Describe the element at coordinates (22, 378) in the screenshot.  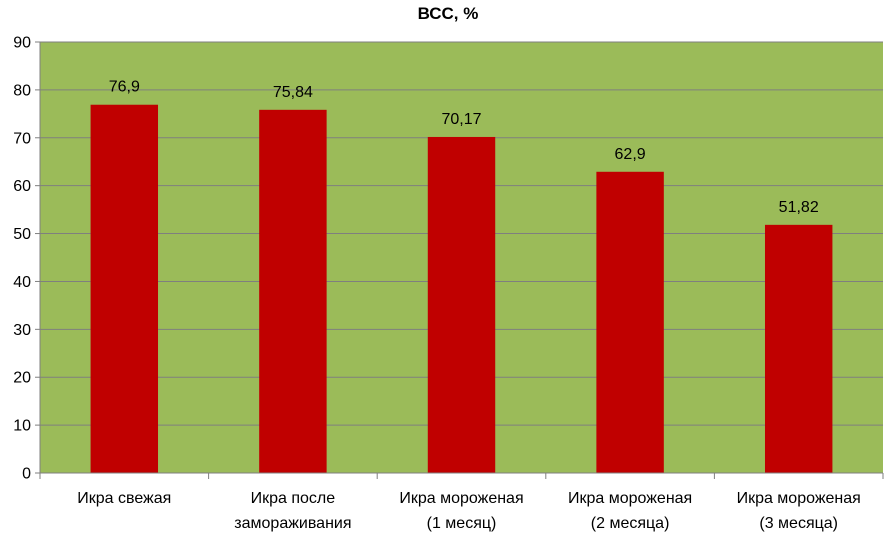
I see `y-tick-label: 20` at that location.